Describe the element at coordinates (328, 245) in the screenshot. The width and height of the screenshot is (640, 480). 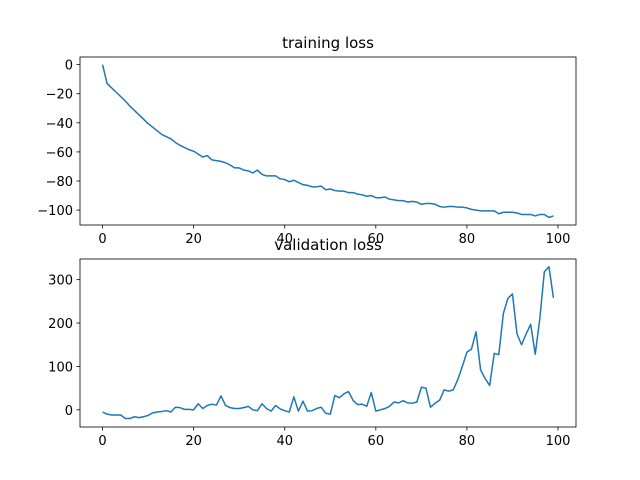
I see `chart-title: validation loss` at that location.